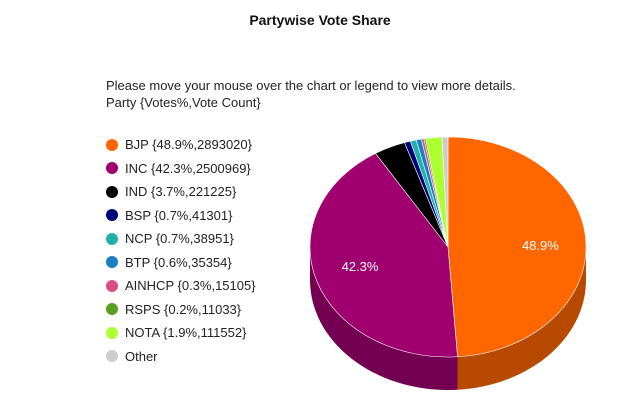 The image size is (640, 413). Describe the element at coordinates (178, 262) in the screenshot. I see `legend-label: BTP {0.6%,35354}` at that location.